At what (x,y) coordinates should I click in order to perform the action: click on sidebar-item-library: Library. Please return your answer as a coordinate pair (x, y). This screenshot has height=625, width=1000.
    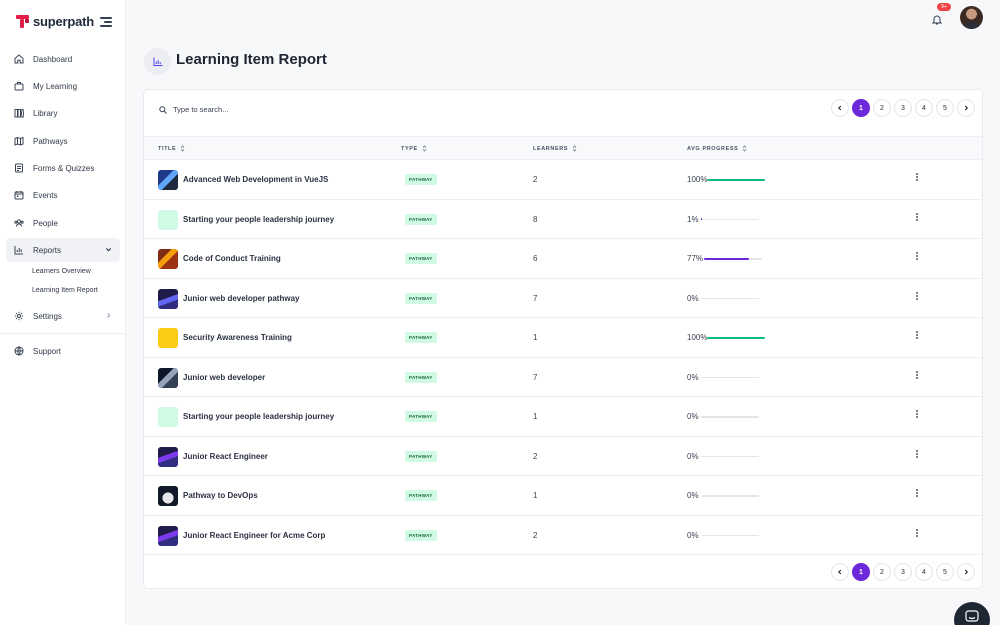
    Looking at the image, I should click on (63, 113).